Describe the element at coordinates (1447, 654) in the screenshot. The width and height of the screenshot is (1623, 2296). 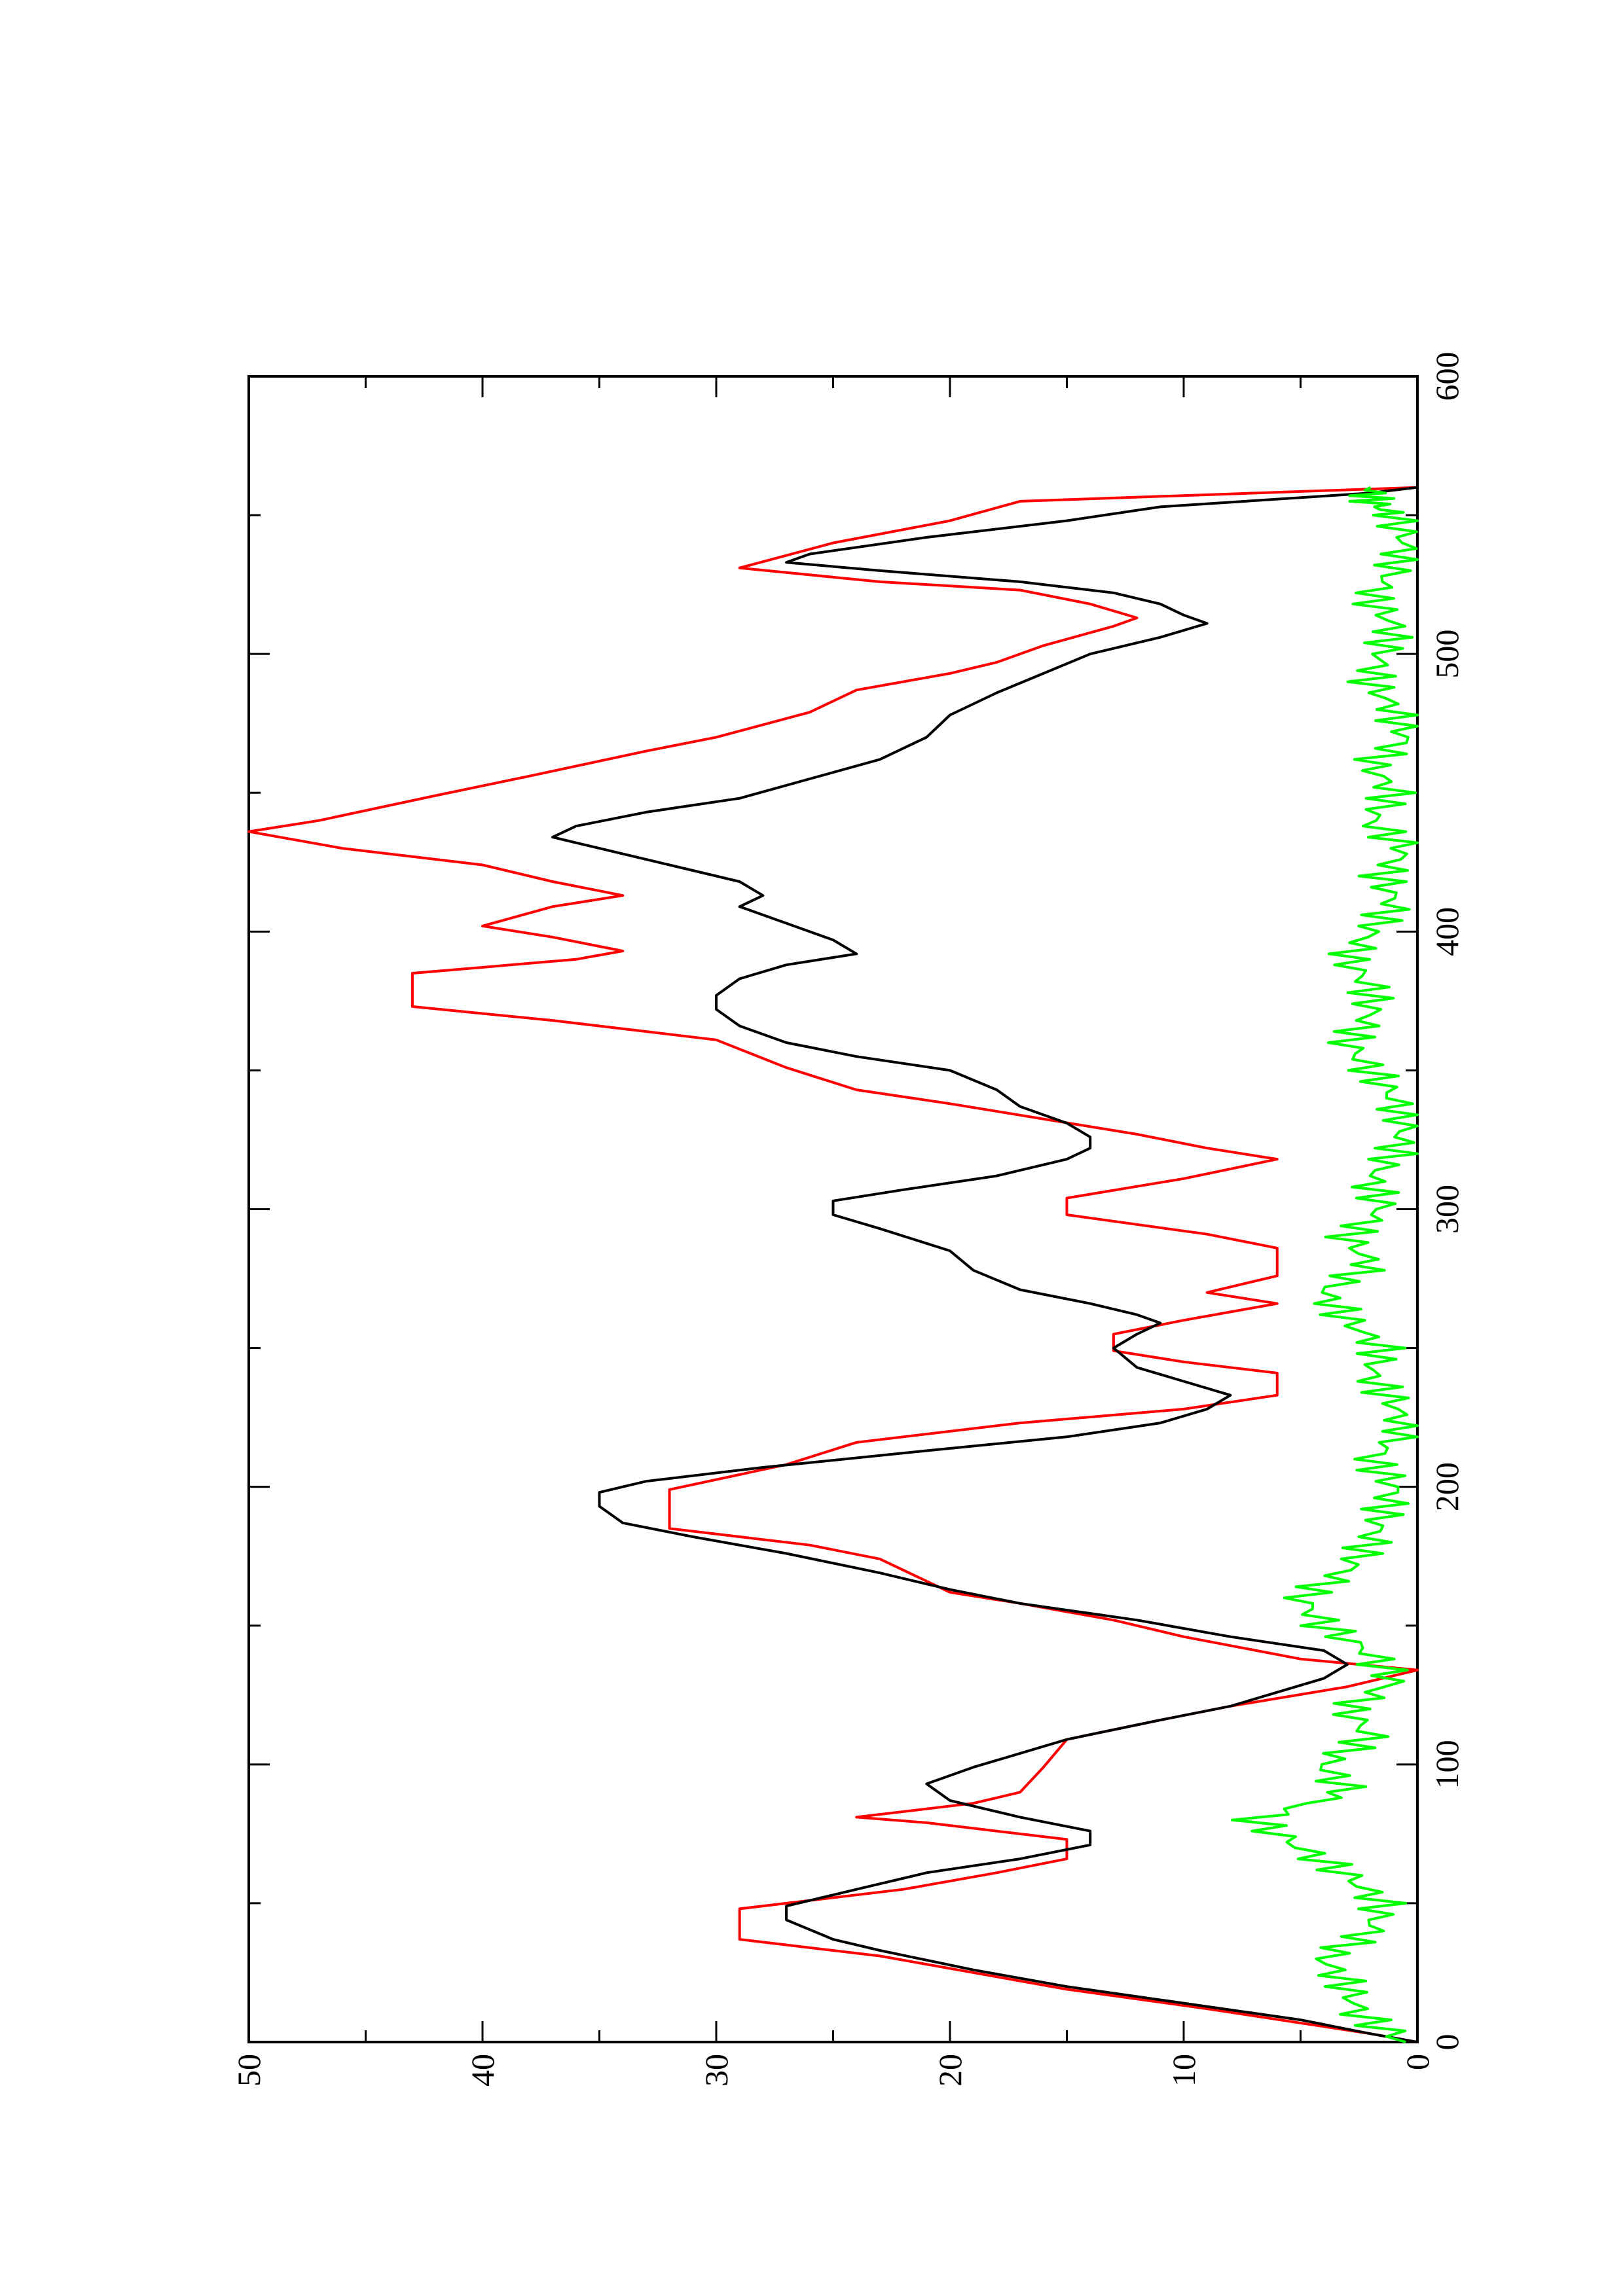
I see `x-tick-label: 500` at that location.